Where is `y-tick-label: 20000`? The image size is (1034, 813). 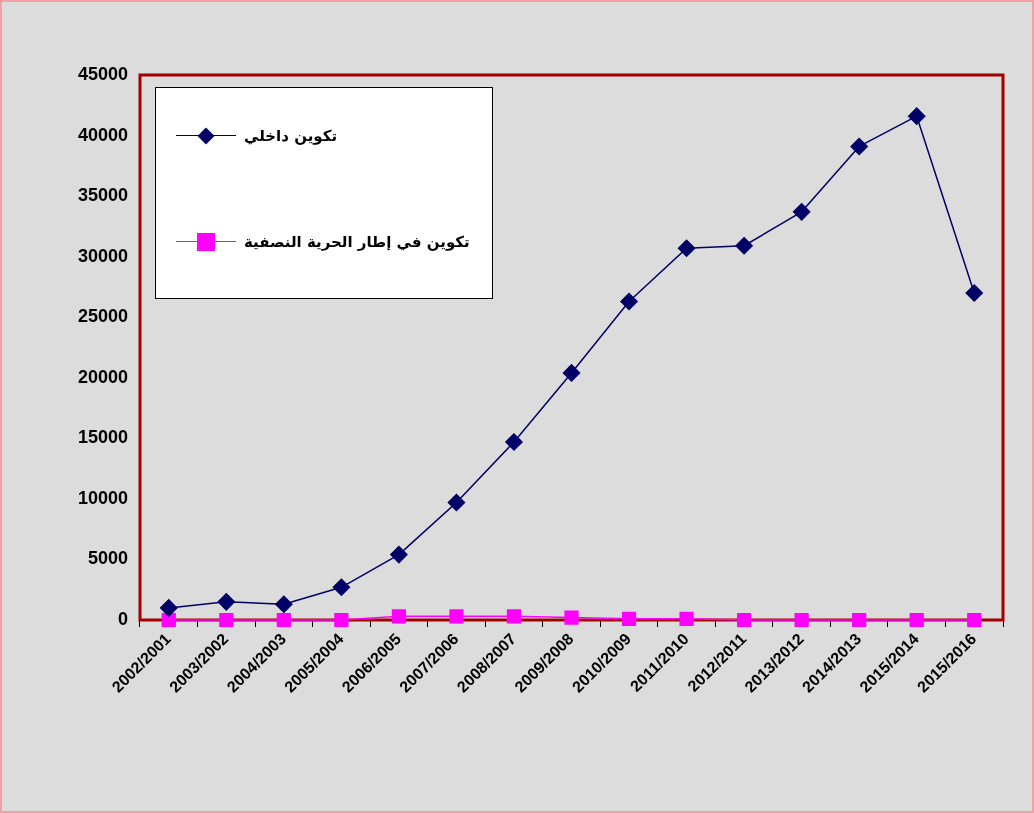
y-tick-label: 20000 is located at coordinates (102, 376).